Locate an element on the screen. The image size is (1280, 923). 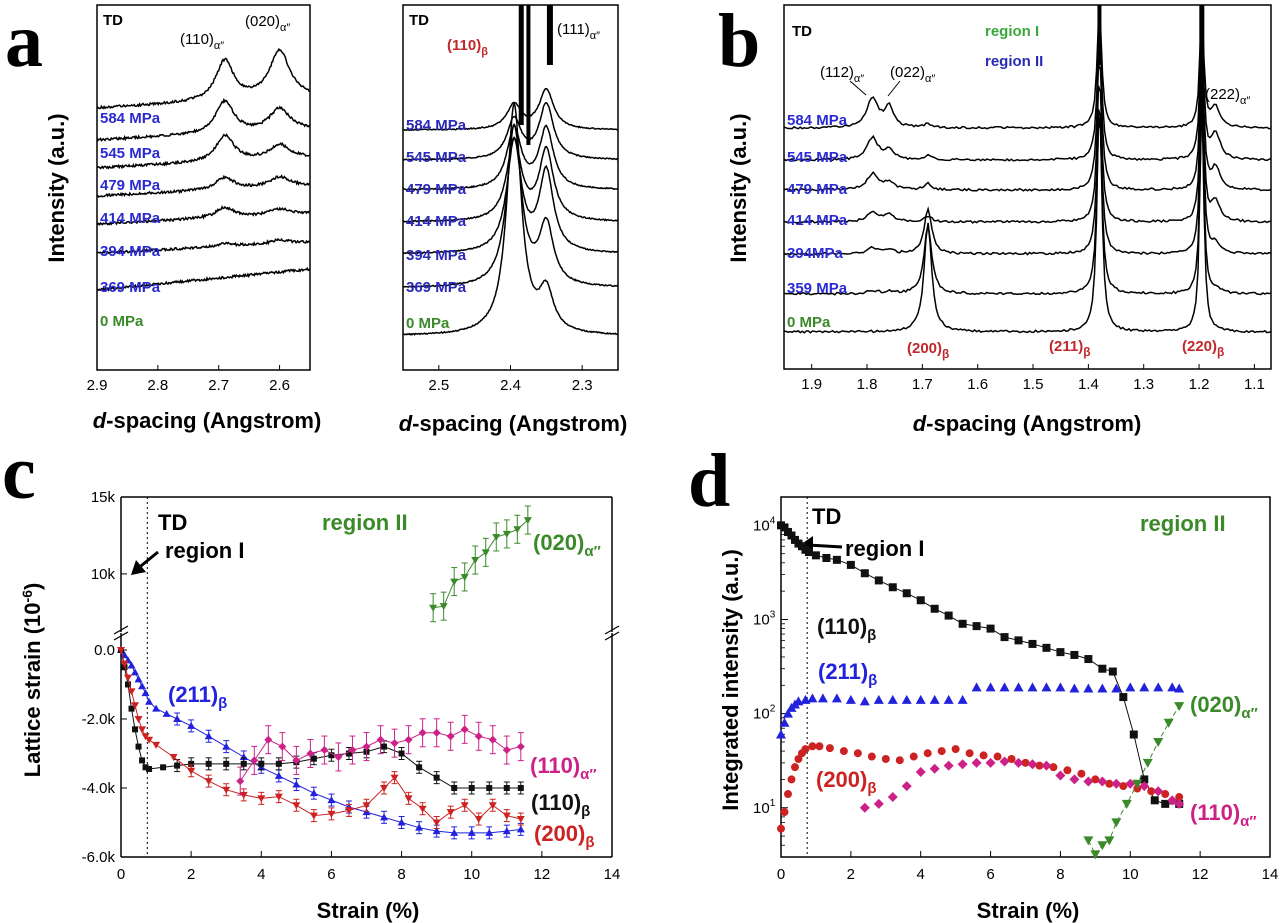
y-tick-base: 10 is located at coordinates (761, 714).